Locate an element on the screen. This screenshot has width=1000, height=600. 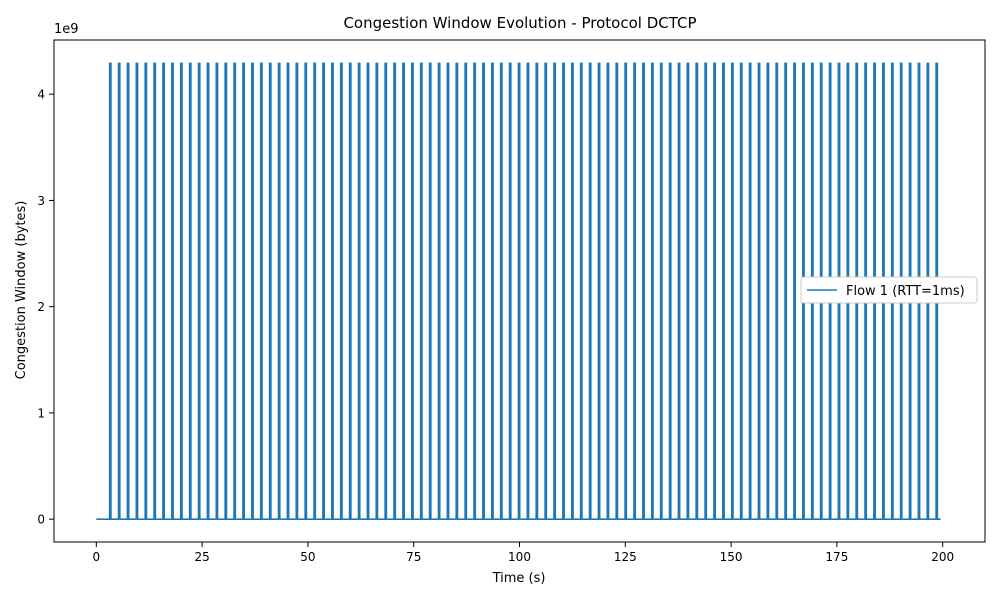
x-tick-label: 25 is located at coordinates (201, 557).